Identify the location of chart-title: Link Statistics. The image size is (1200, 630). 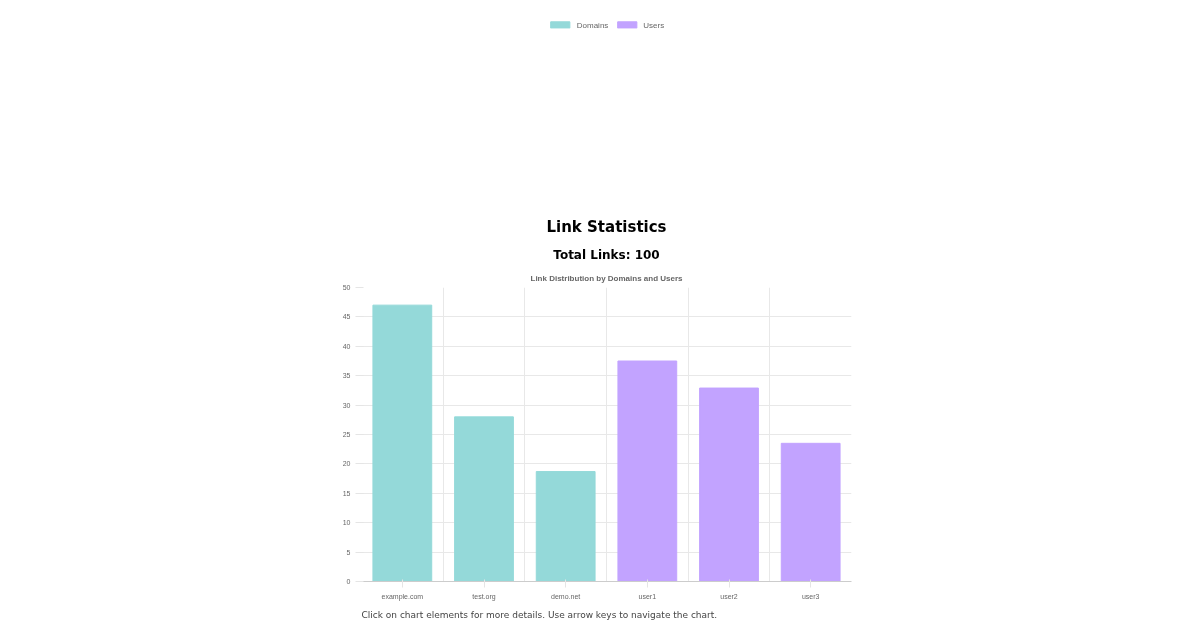
(606, 226).